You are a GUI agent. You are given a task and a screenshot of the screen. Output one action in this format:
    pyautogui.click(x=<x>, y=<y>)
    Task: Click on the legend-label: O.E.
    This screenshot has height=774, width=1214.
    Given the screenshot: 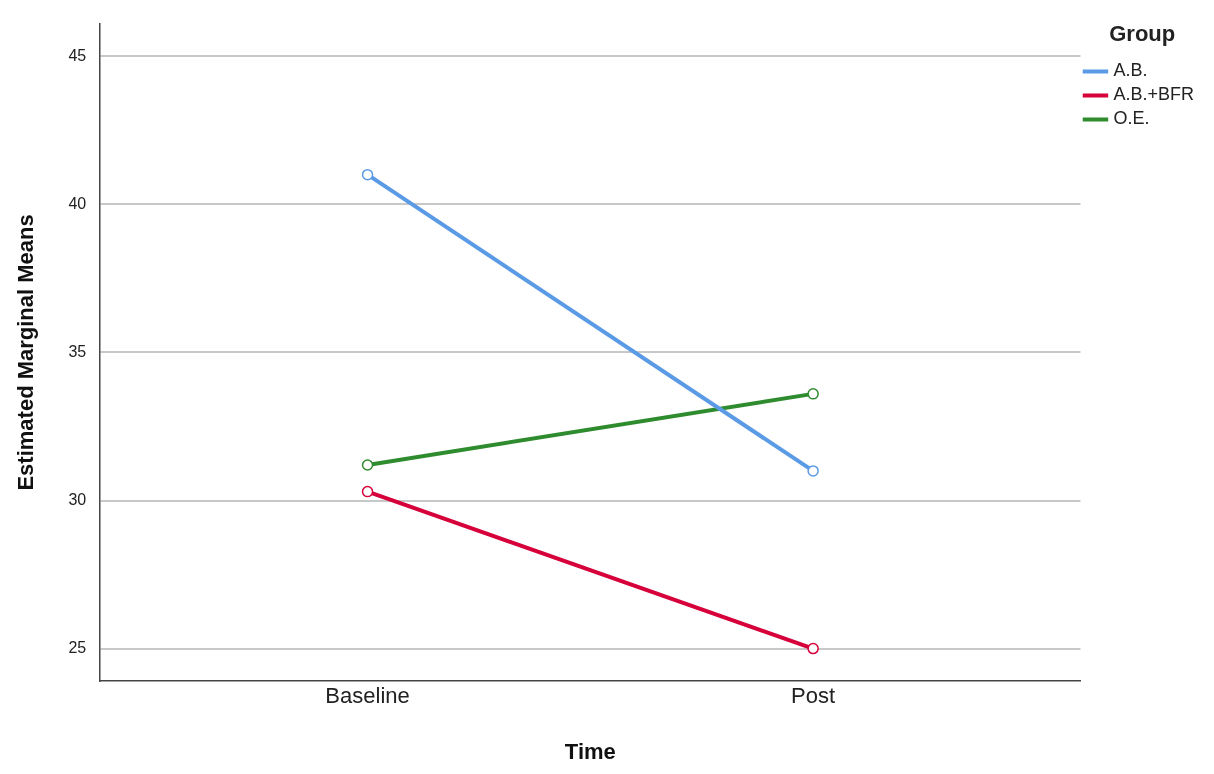 What is the action you would take?
    pyautogui.click(x=1131, y=118)
    